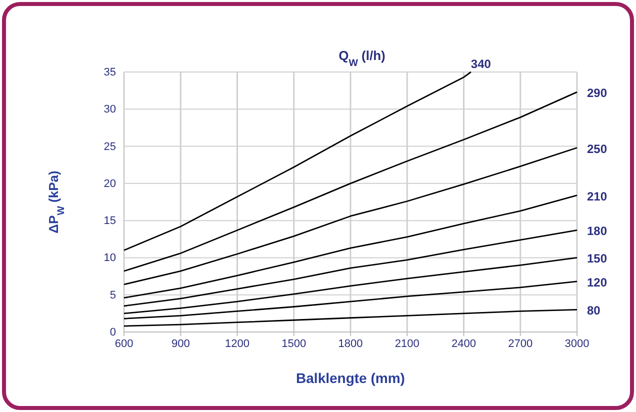 This screenshot has height=412, width=636. I want to click on x-tick-label: 2700, so click(520, 344).